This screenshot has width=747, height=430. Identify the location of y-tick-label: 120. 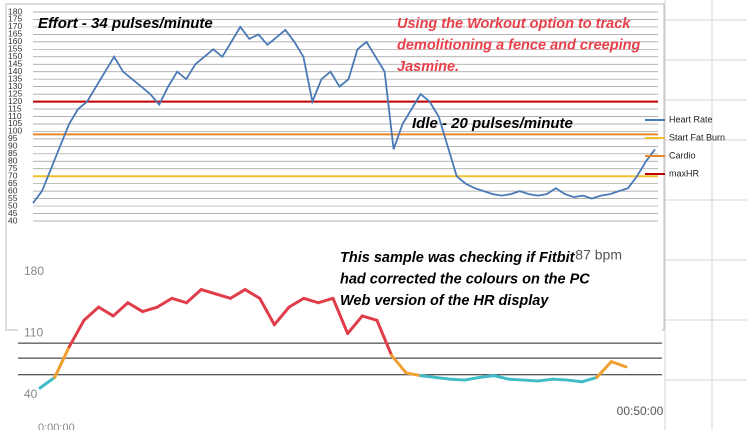
(15, 101).